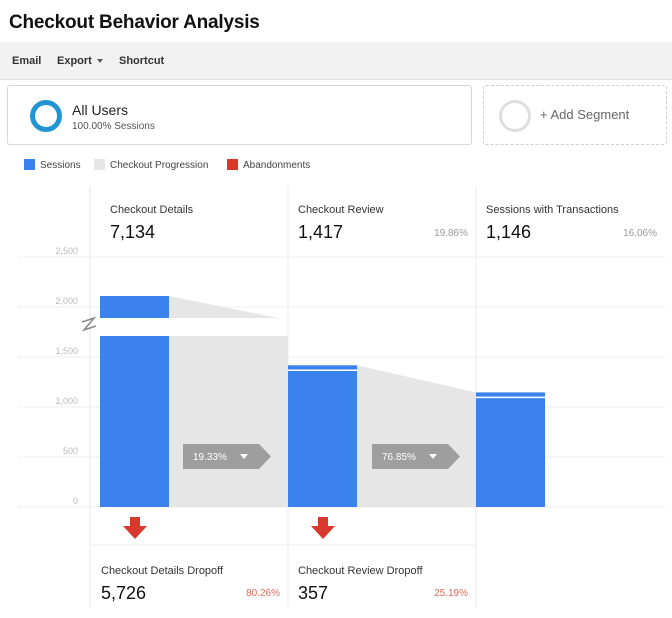  What do you see at coordinates (27, 61) in the screenshot?
I see `email-button: Email` at bounding box center [27, 61].